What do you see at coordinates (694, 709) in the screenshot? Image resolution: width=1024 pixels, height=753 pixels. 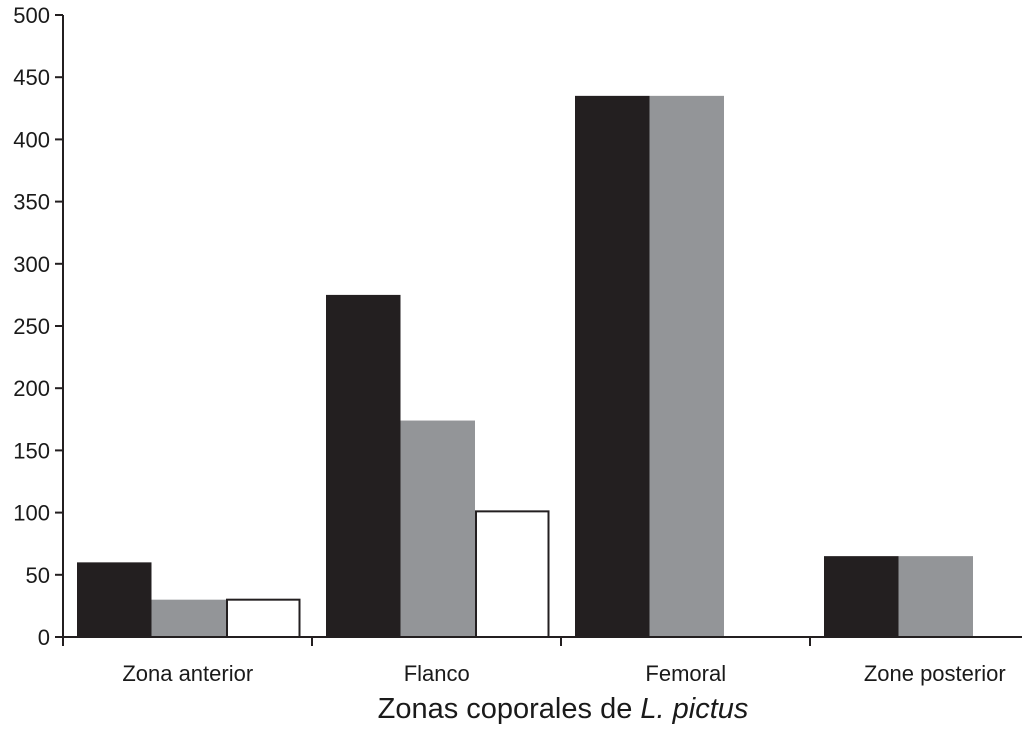 I see `x-axis-title-species: L. pictus` at bounding box center [694, 709].